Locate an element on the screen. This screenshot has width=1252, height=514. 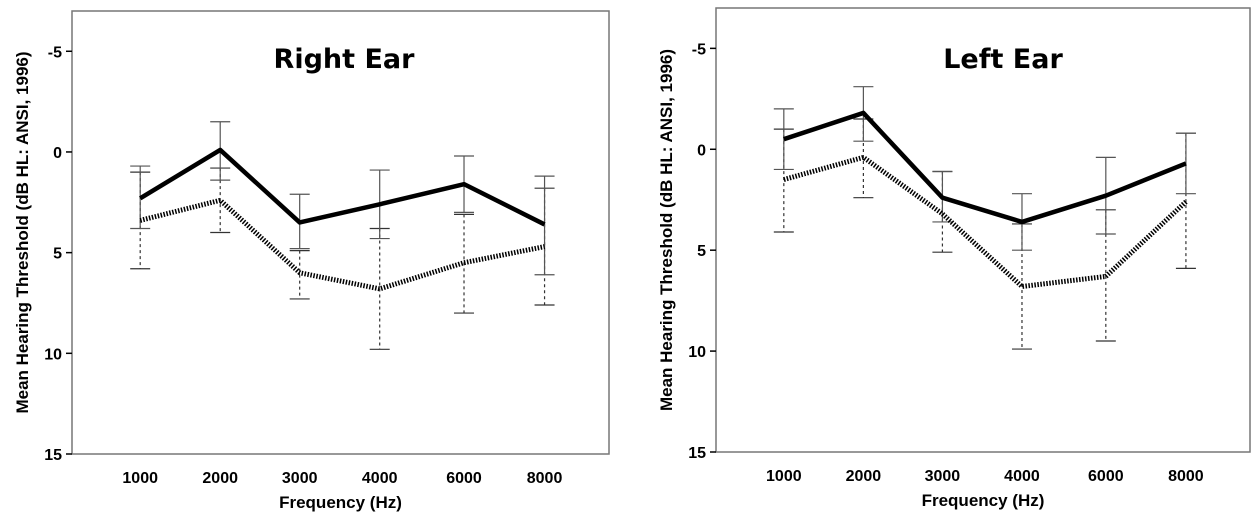
chart-title: Left Ear is located at coordinates (1003, 59).